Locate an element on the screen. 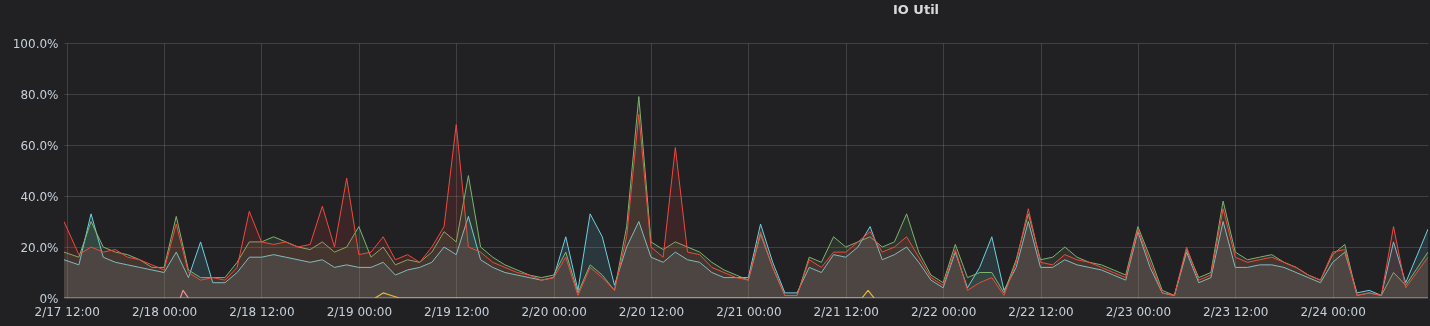 The height and width of the screenshot is (326, 1430). x-tick-label: 2/23 12:00 is located at coordinates (1236, 311).